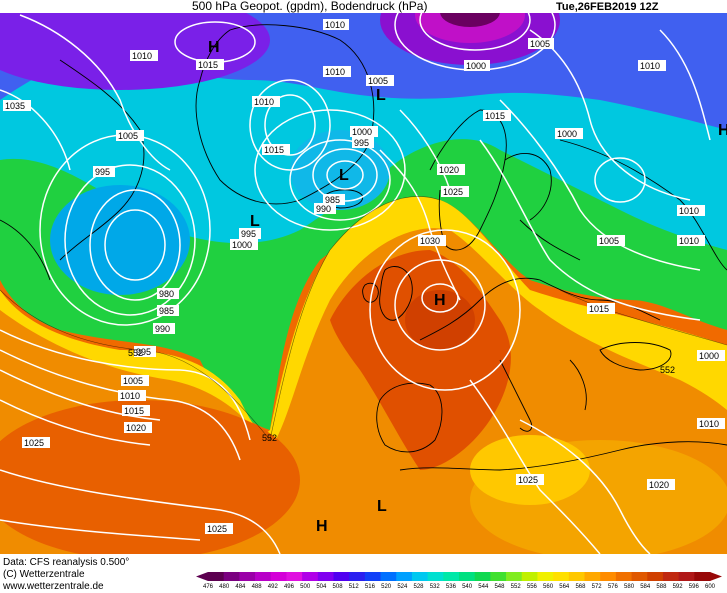 The height and width of the screenshot is (593, 727). What do you see at coordinates (208, 587) in the screenshot?
I see `legend-tick-label: 476` at bounding box center [208, 587].